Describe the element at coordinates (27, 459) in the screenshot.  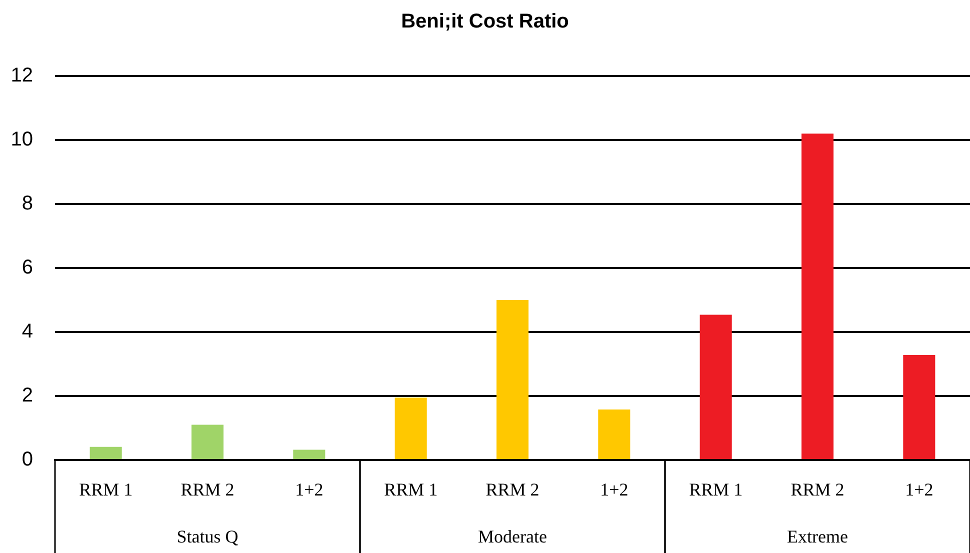
I see `y-tick-label: 0` at that location.